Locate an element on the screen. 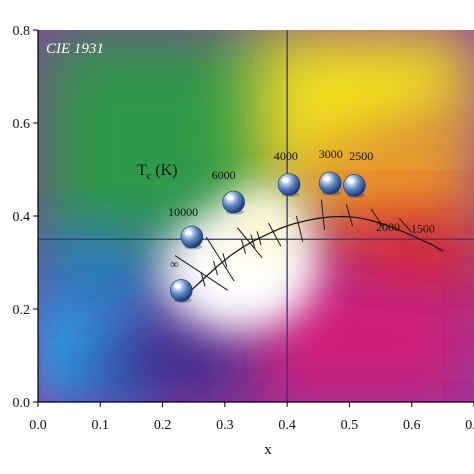 This screenshot has height=474, width=474. x-tick-label: 0.0 is located at coordinates (38, 425).